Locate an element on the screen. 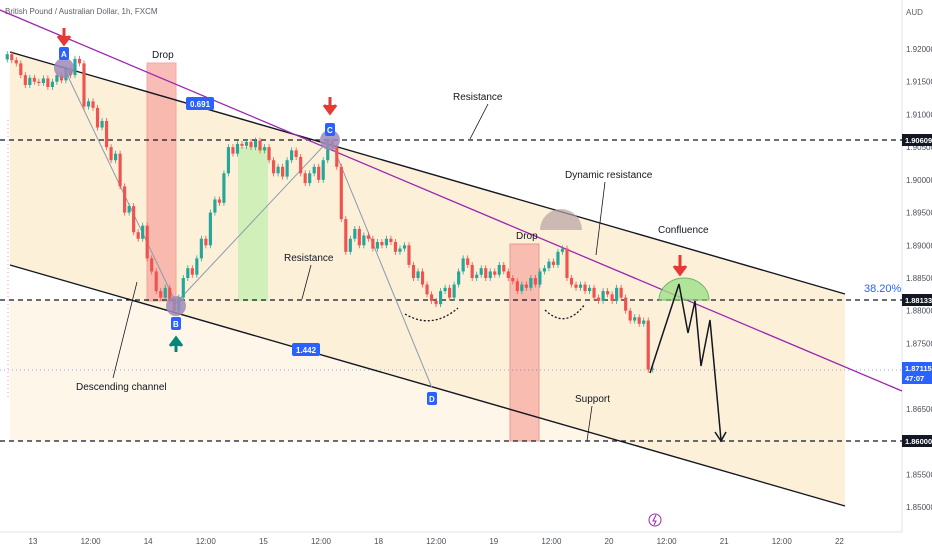 This screenshot has height=555, width=932. price-tick-label: 1.91000 is located at coordinates (919, 114).